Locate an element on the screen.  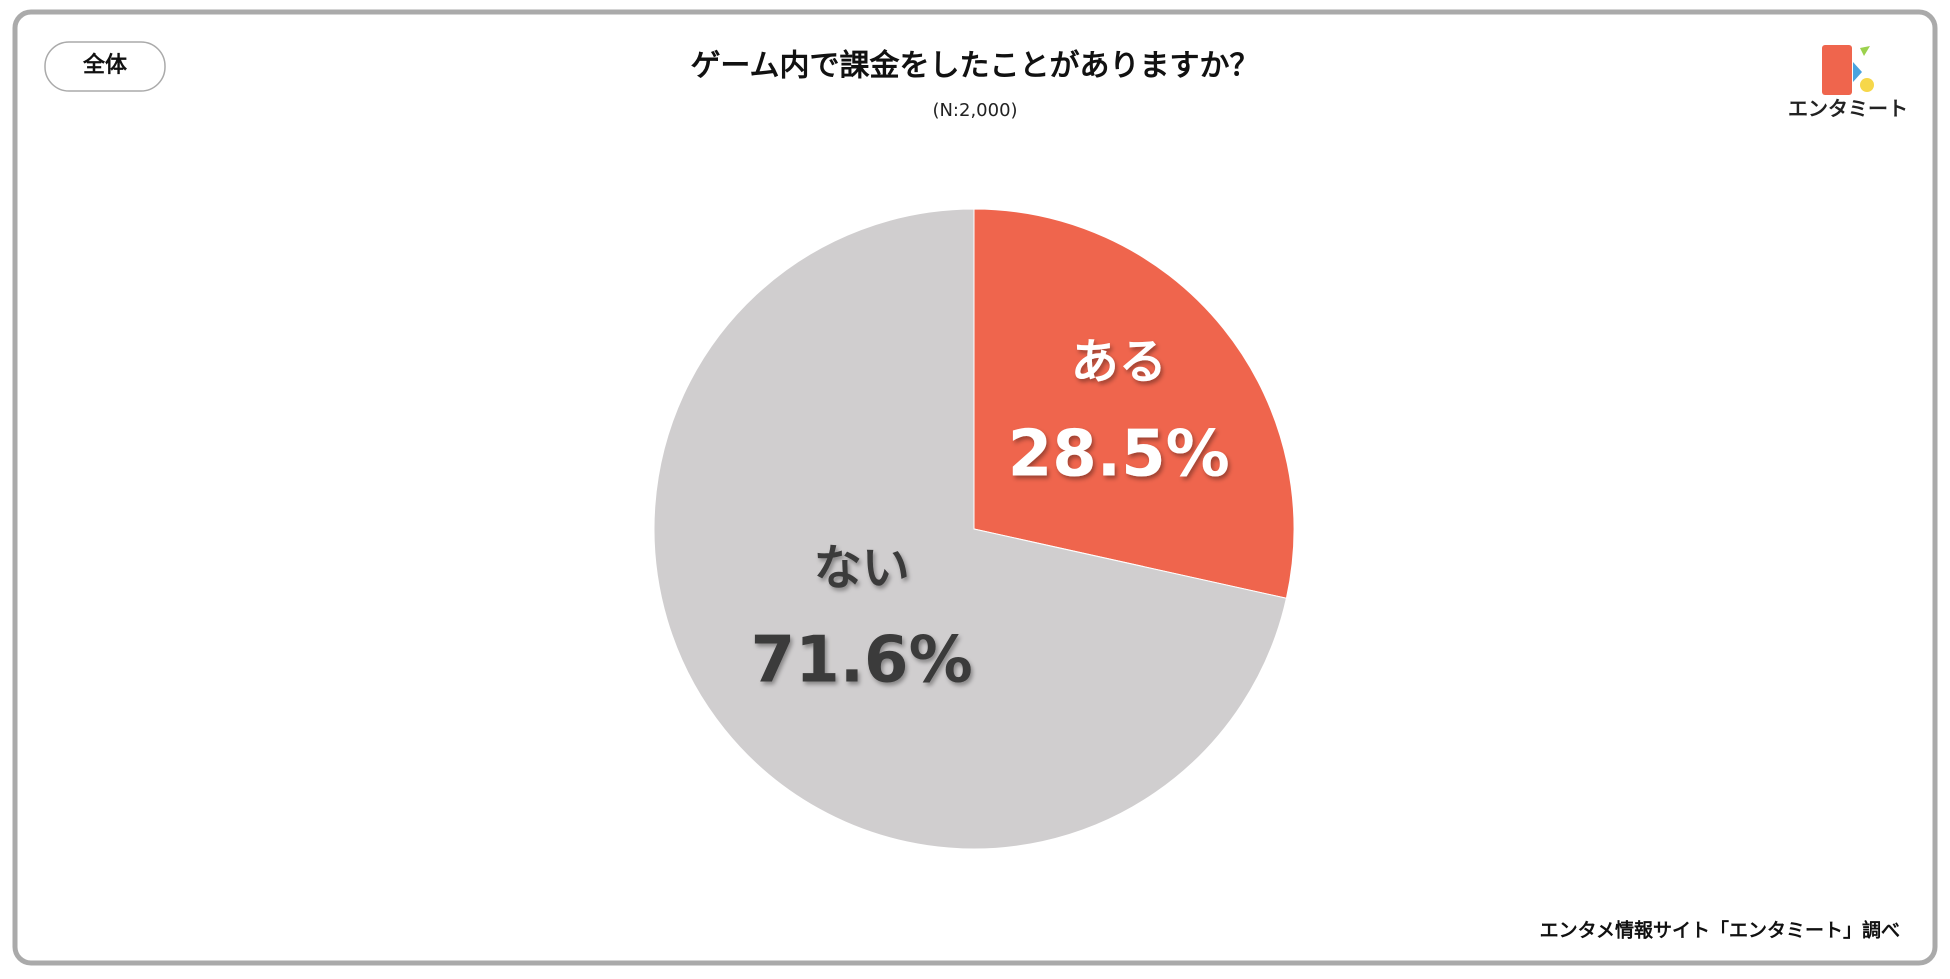
slice-category: ない is located at coordinates (862, 568).